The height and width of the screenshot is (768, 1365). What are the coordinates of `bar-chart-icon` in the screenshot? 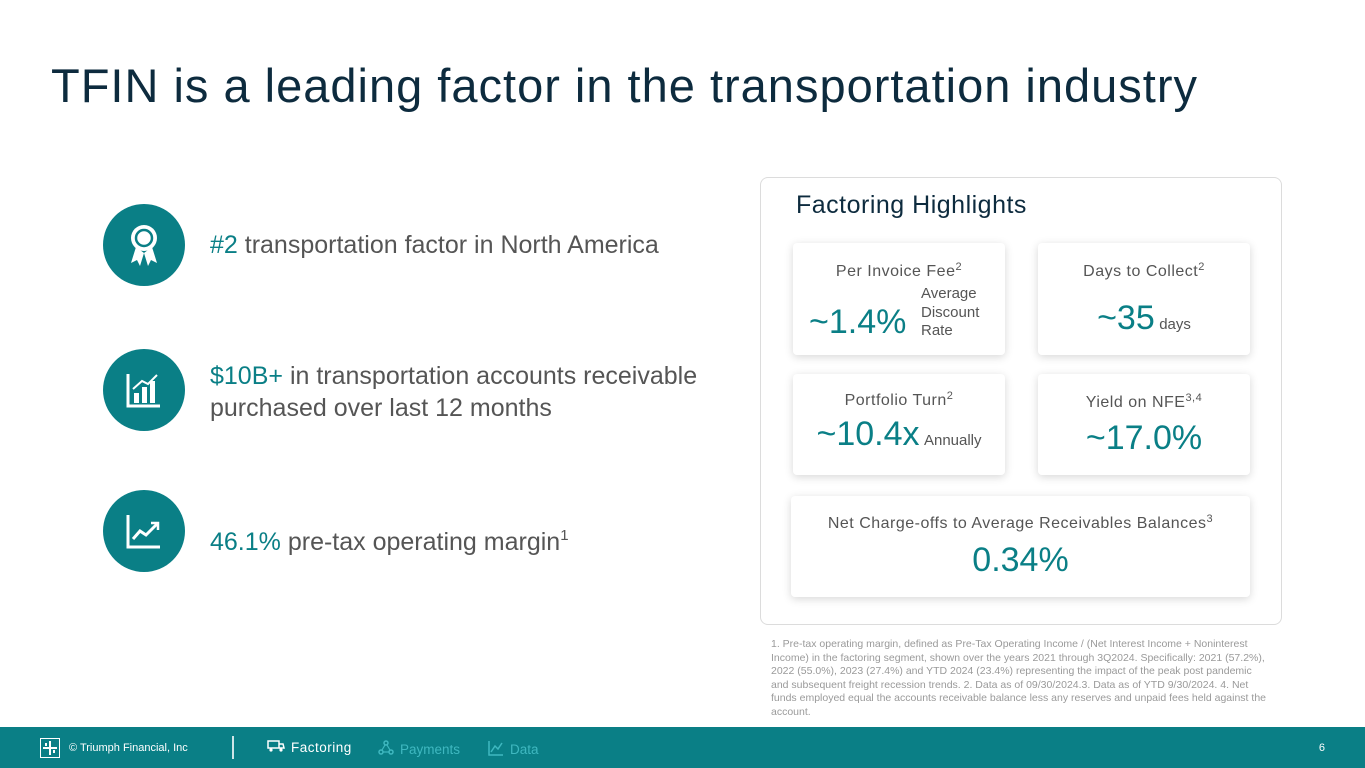 It's located at (144, 390).